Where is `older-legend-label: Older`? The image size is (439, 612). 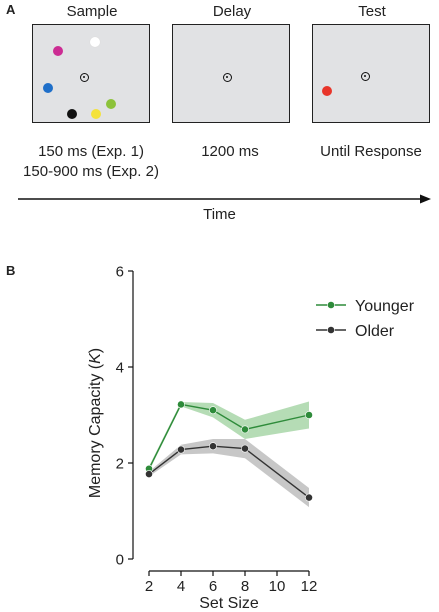 older-legend-label: Older is located at coordinates (375, 331).